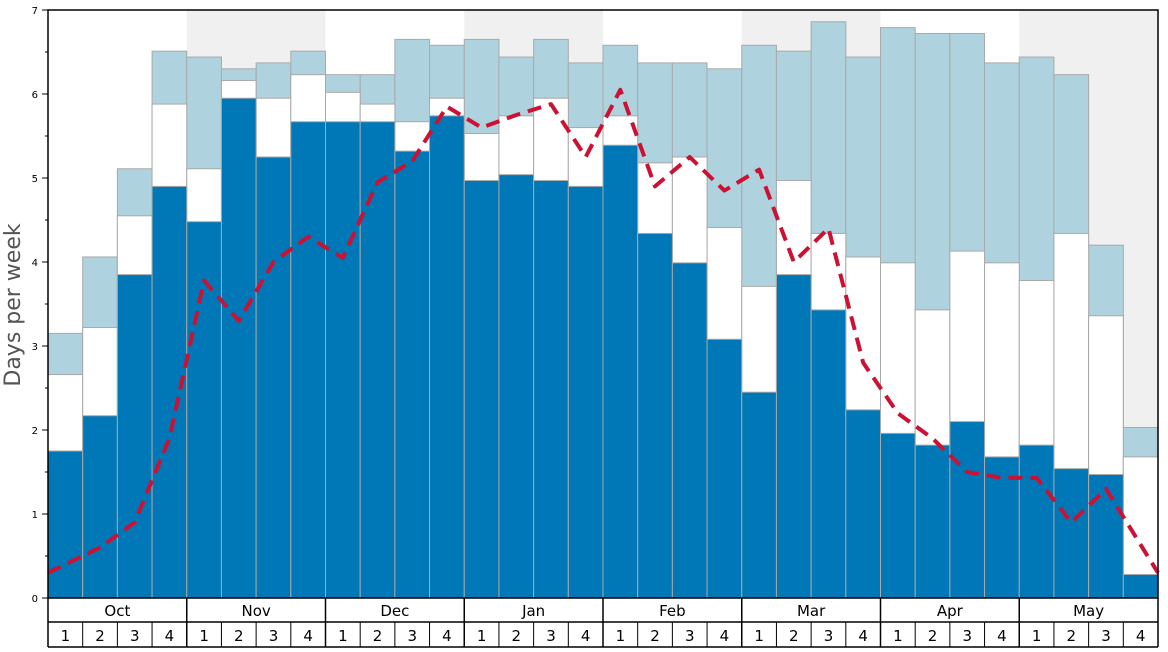 This screenshot has height=652, width=1168. I want to click on month-label: Apr, so click(950, 611).